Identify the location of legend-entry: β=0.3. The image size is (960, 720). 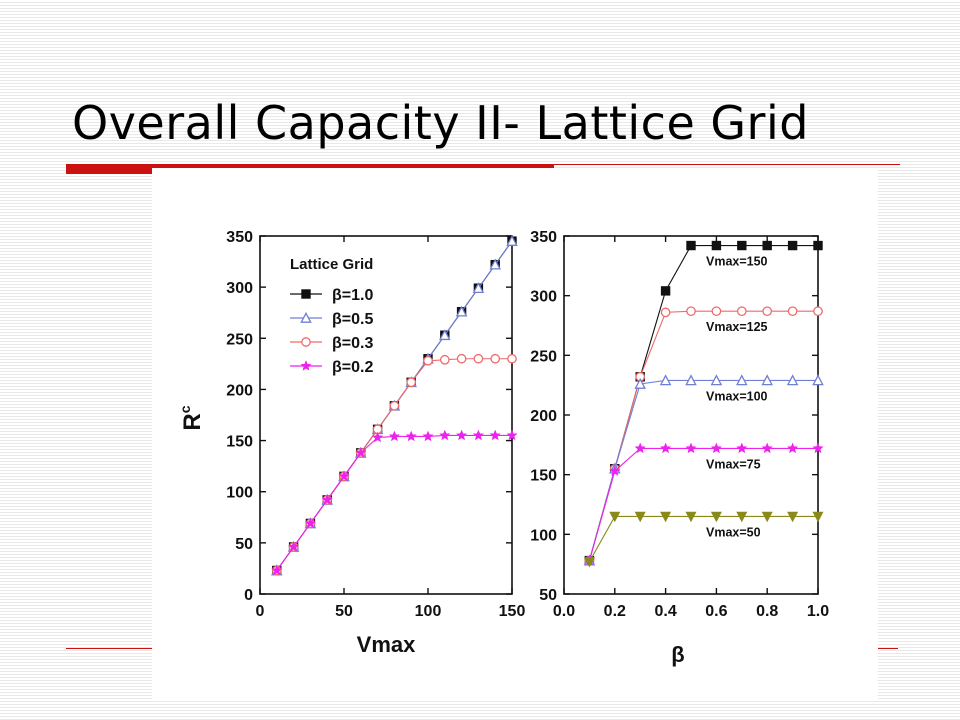
(331, 343).